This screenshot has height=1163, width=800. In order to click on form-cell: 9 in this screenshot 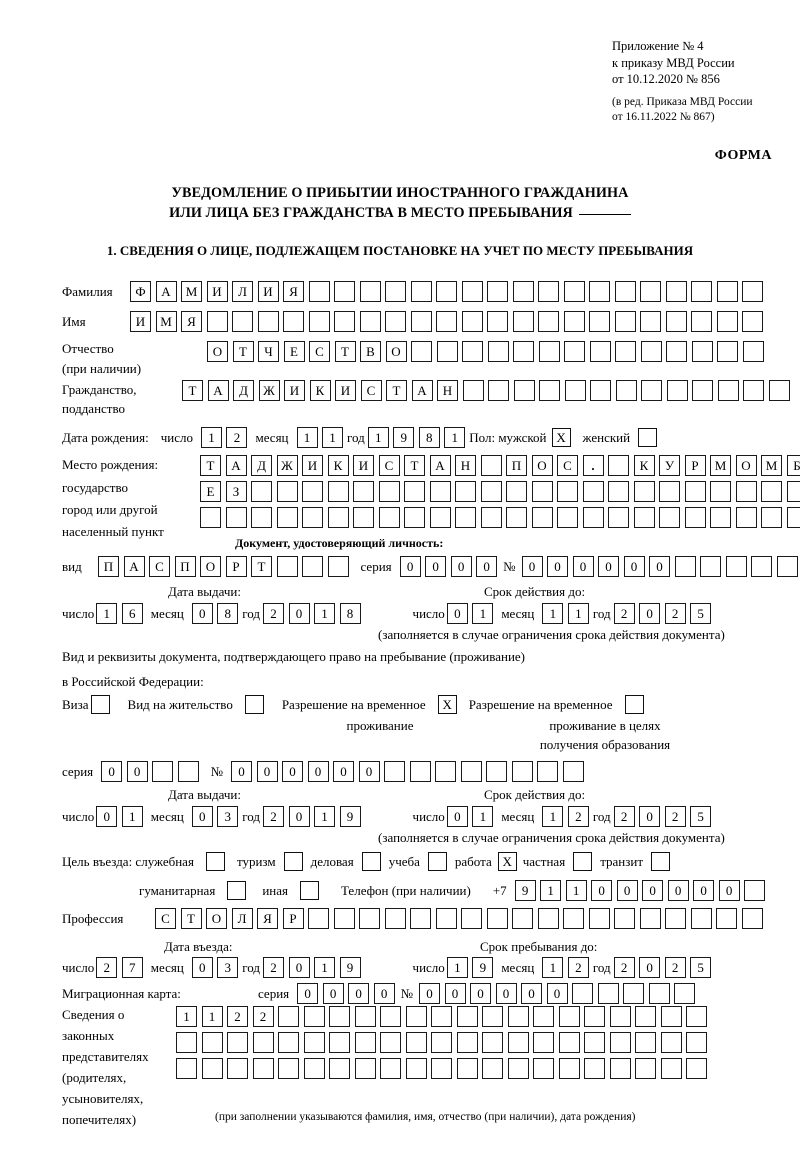, I will do `click(350, 967)`.